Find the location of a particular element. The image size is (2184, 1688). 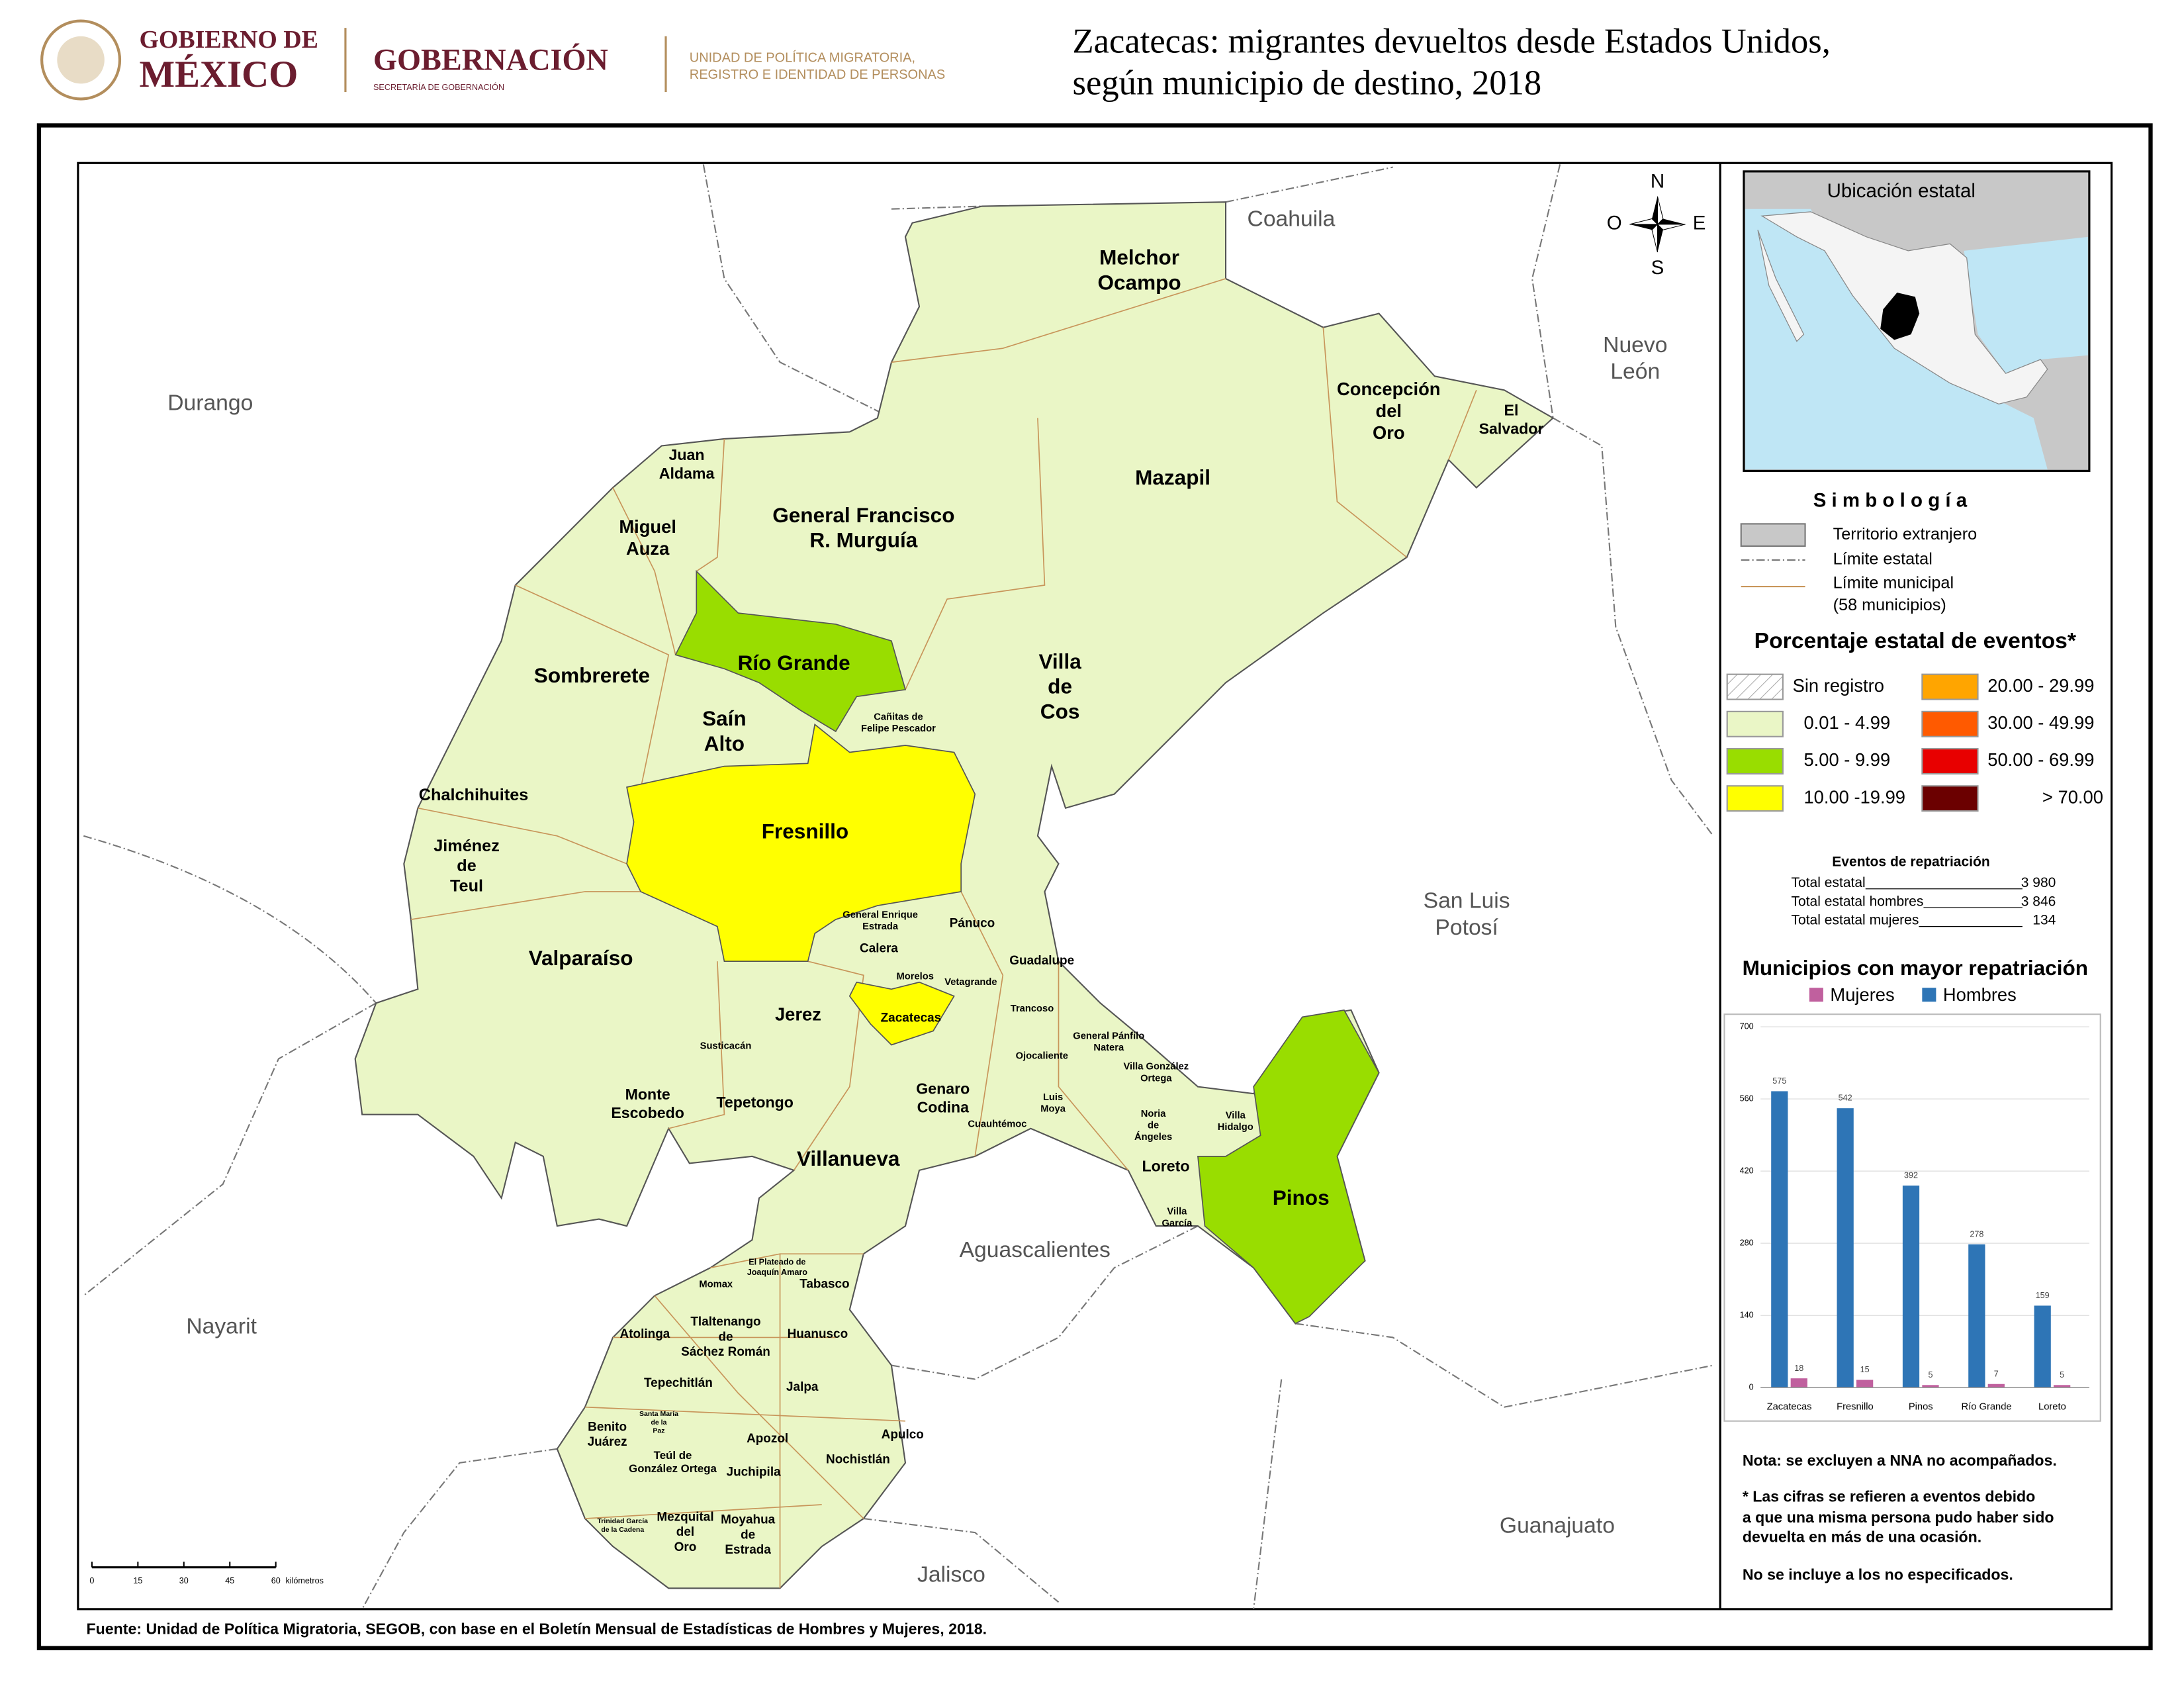

municipality-label: Jerez is located at coordinates (798, 1014).